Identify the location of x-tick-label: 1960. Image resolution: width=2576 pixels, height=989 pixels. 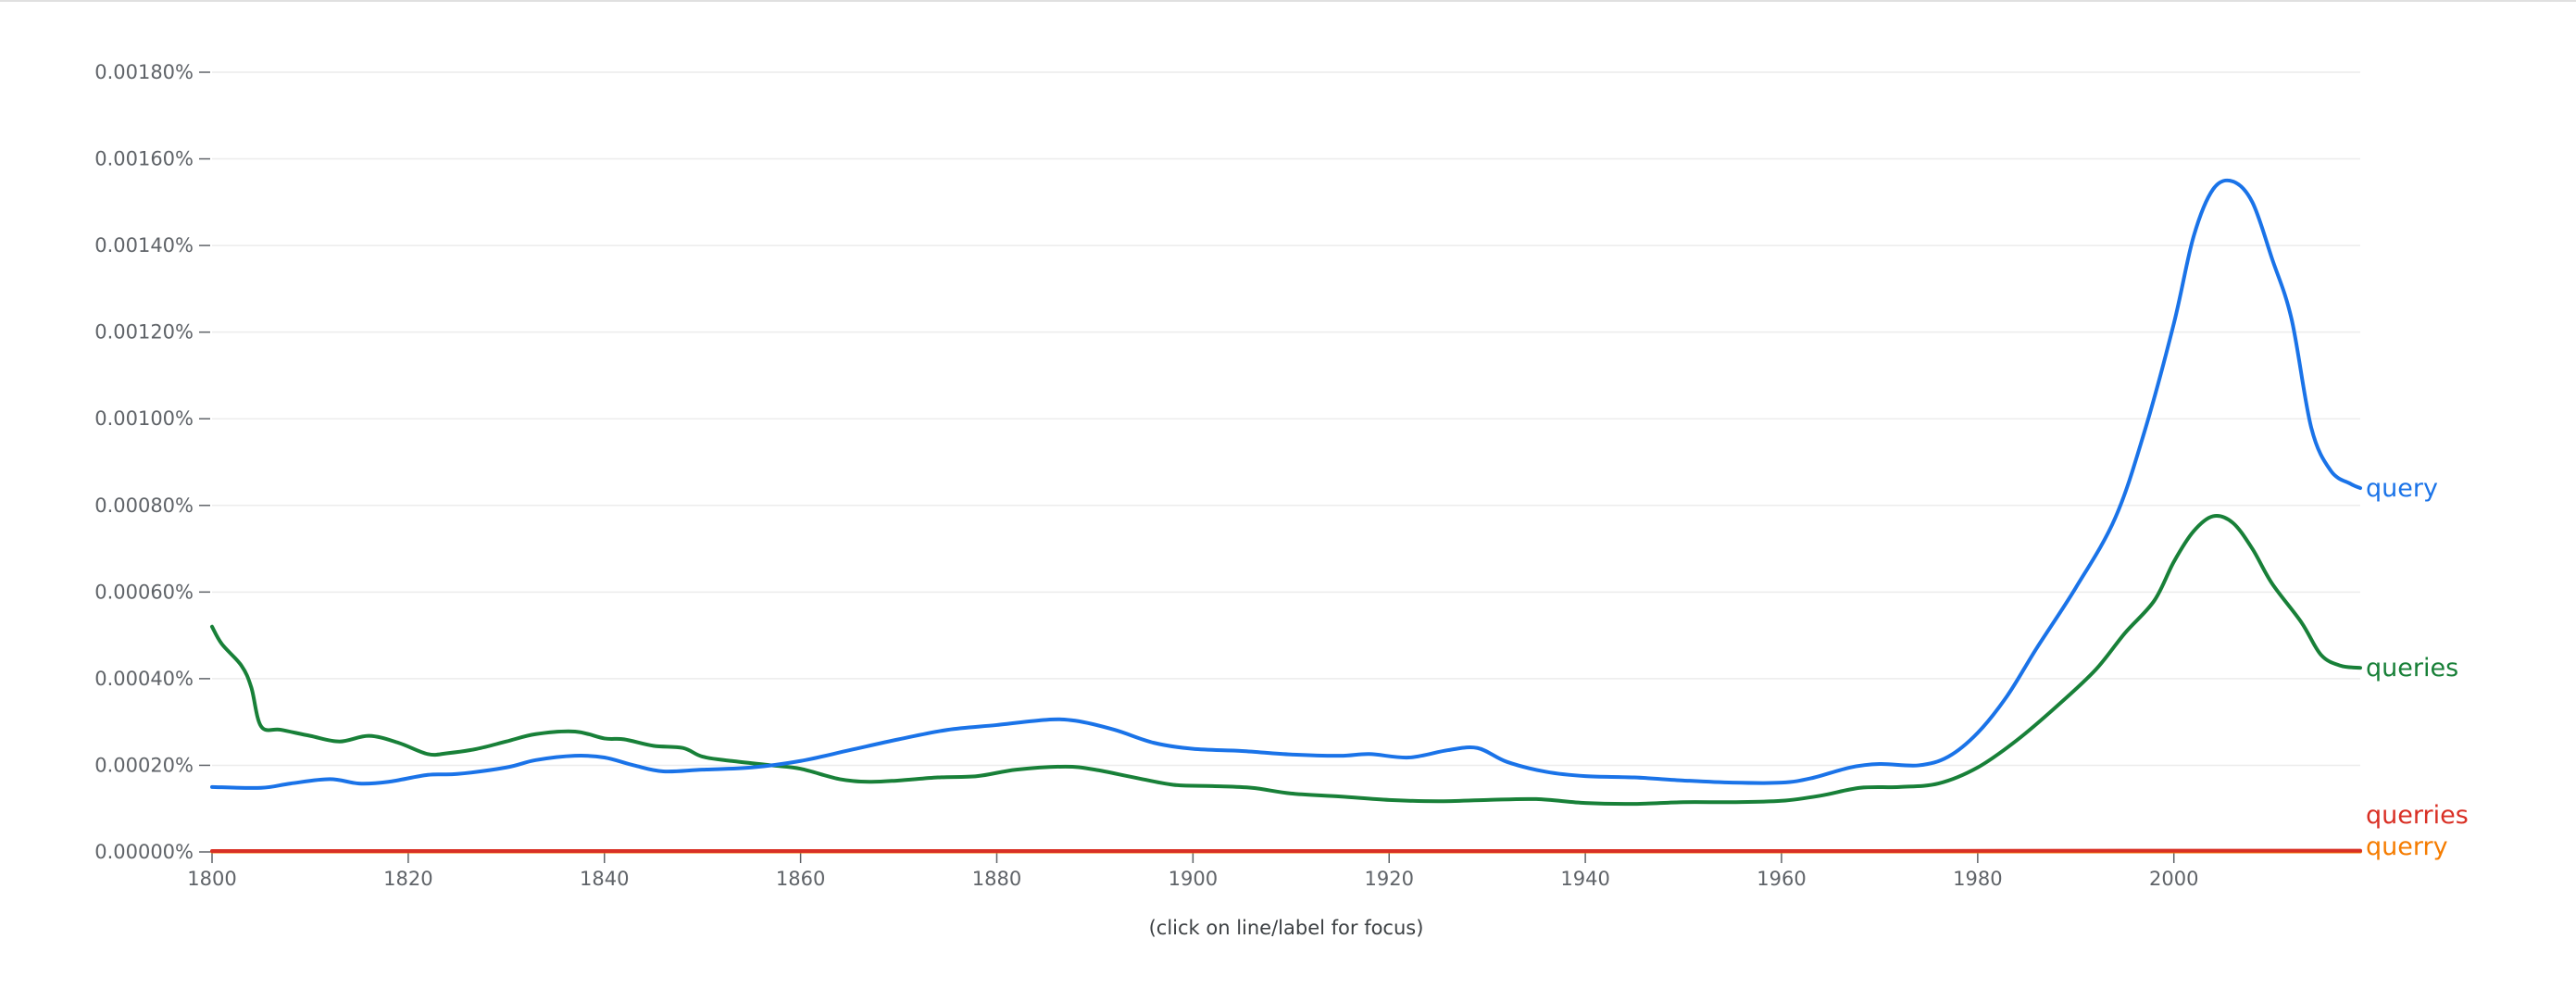
(1781, 879).